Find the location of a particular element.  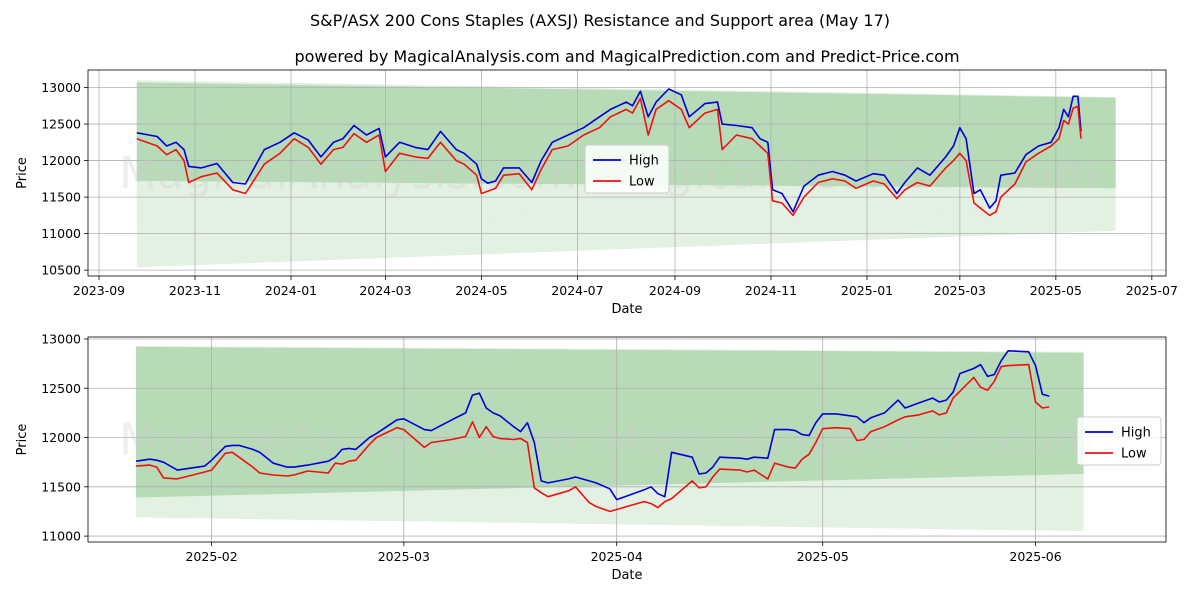

x-tick-label: 2025-01 is located at coordinates (867, 290).